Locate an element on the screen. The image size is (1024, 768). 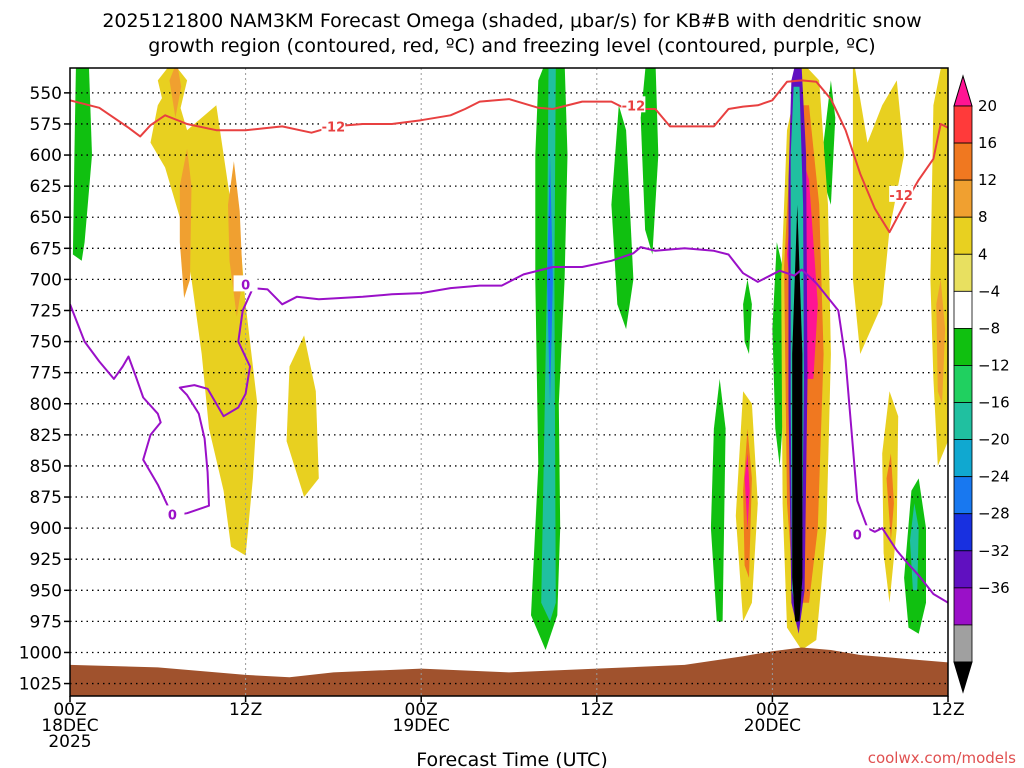
ytick-label-650: 650 is located at coordinates (46, 218).